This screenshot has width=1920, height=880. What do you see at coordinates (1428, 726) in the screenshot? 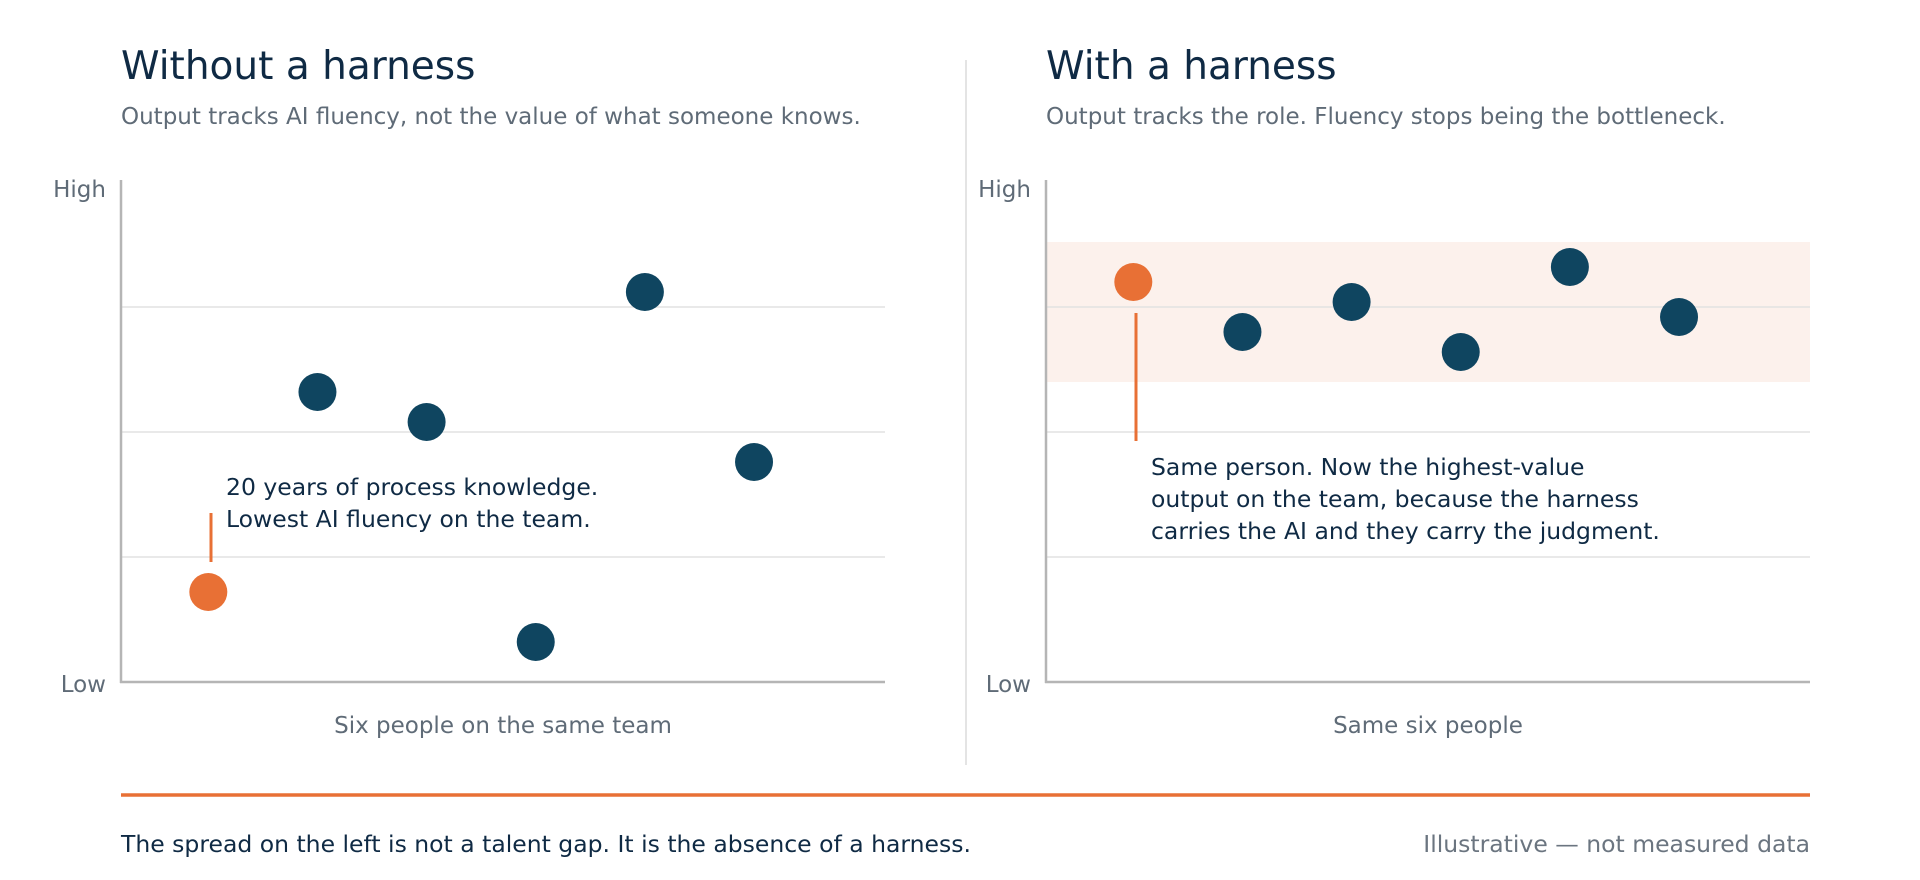
I see `x-axis-label: Same six people` at bounding box center [1428, 726].